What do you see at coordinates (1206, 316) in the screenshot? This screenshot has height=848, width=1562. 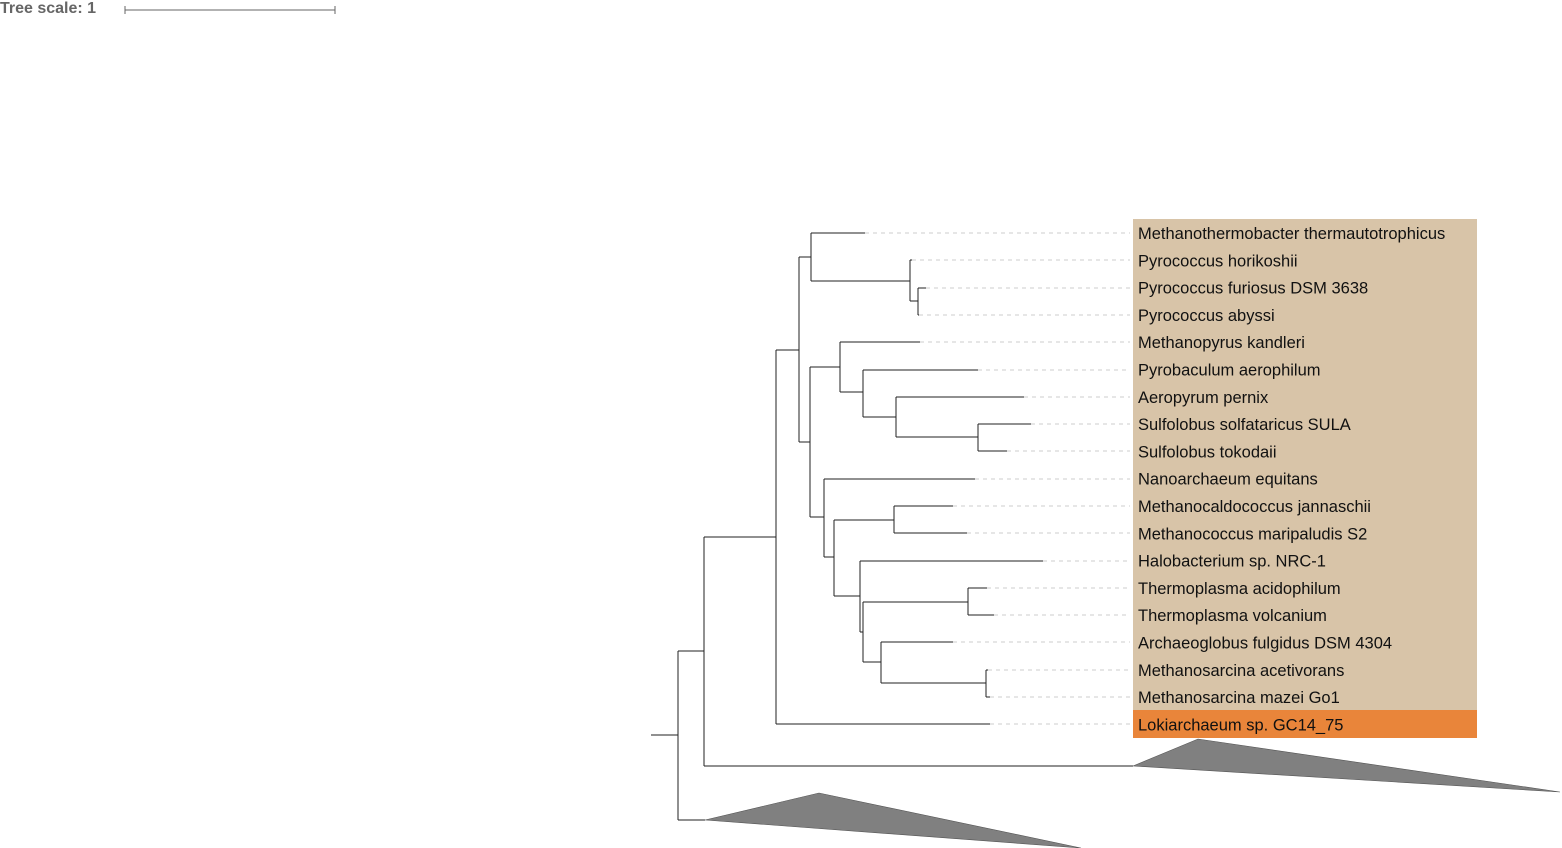 I see `leaf-label: Pyrococcus abyssi` at bounding box center [1206, 316].